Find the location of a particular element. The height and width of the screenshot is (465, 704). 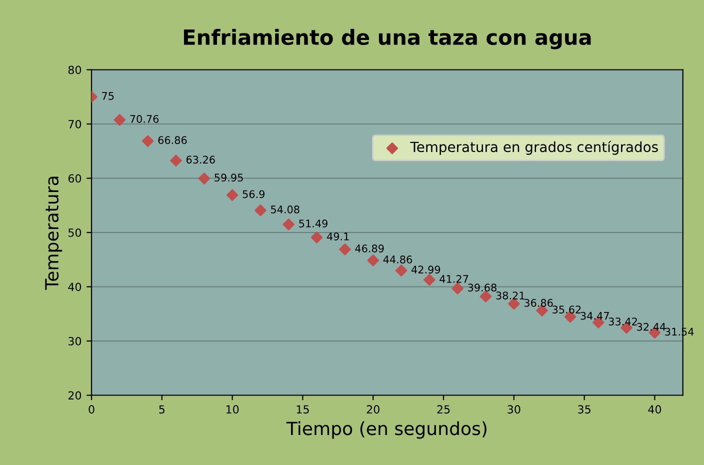

x-tick-label: 10 is located at coordinates (232, 409).